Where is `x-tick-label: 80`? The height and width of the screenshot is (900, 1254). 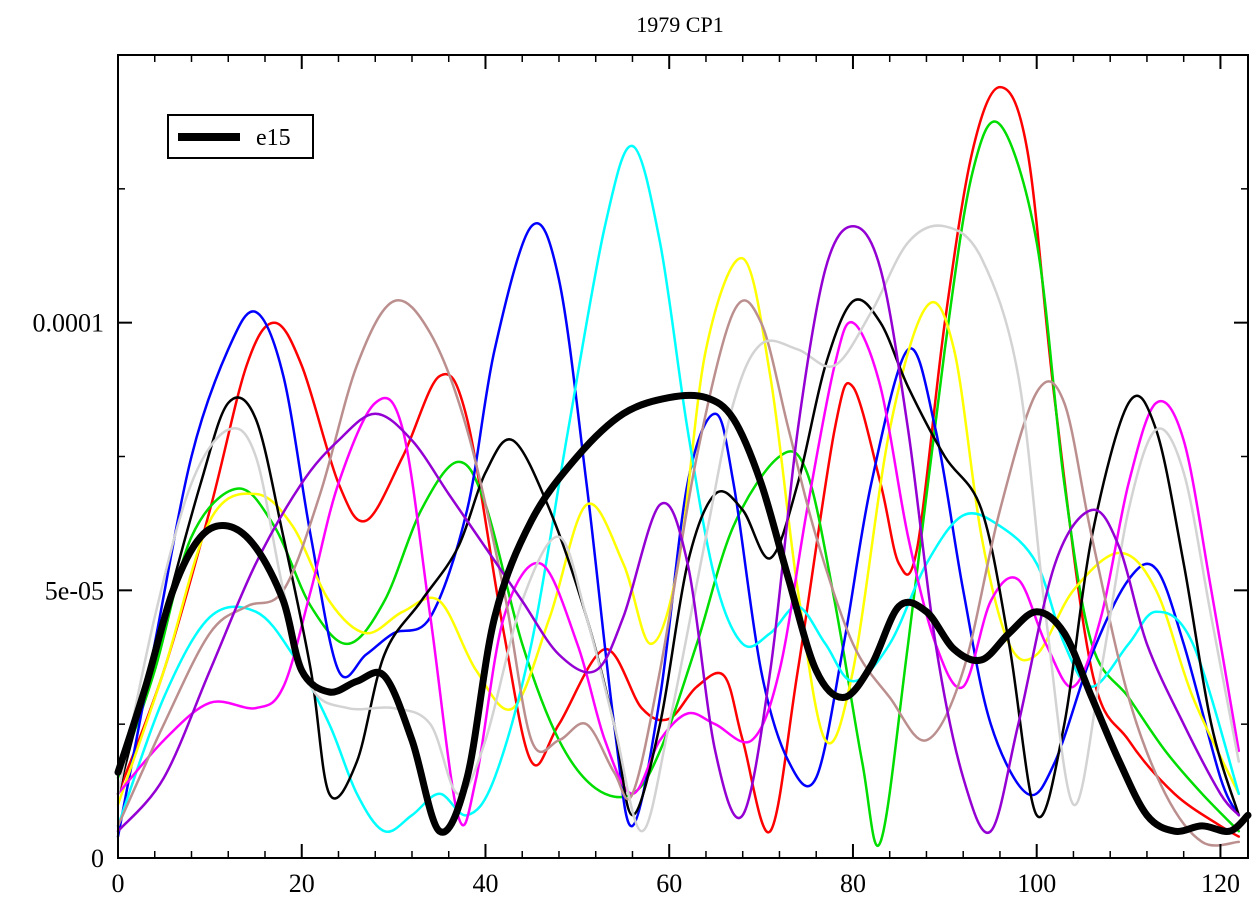 x-tick-label: 80 is located at coordinates (853, 883).